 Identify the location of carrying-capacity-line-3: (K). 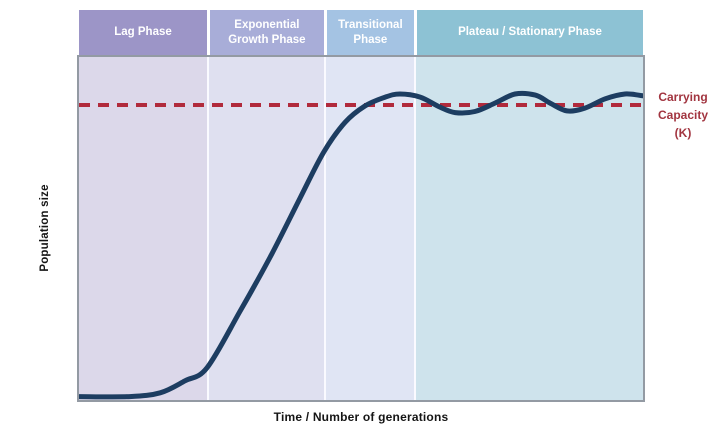
(683, 133).